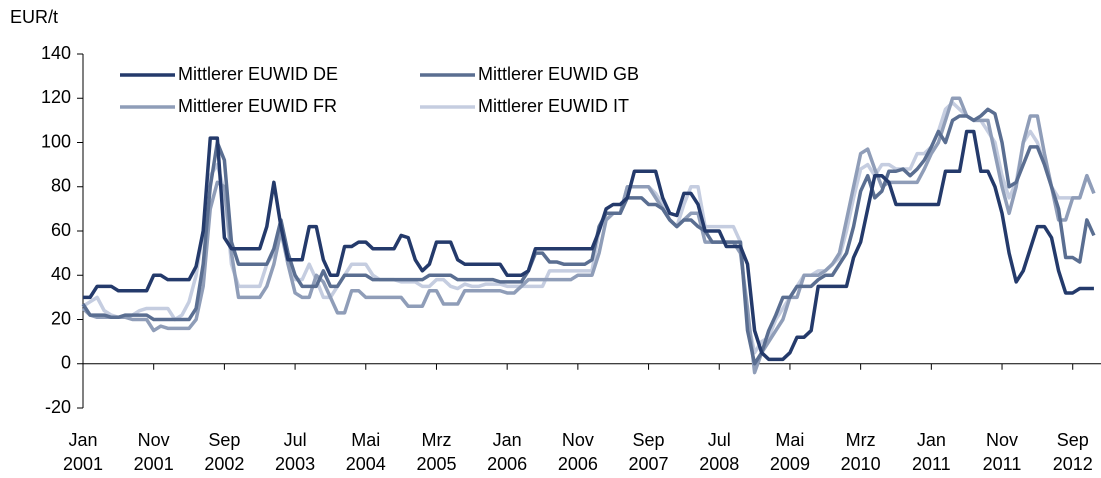  I want to click on x-tick-label: Sep 2002, so click(224, 452).